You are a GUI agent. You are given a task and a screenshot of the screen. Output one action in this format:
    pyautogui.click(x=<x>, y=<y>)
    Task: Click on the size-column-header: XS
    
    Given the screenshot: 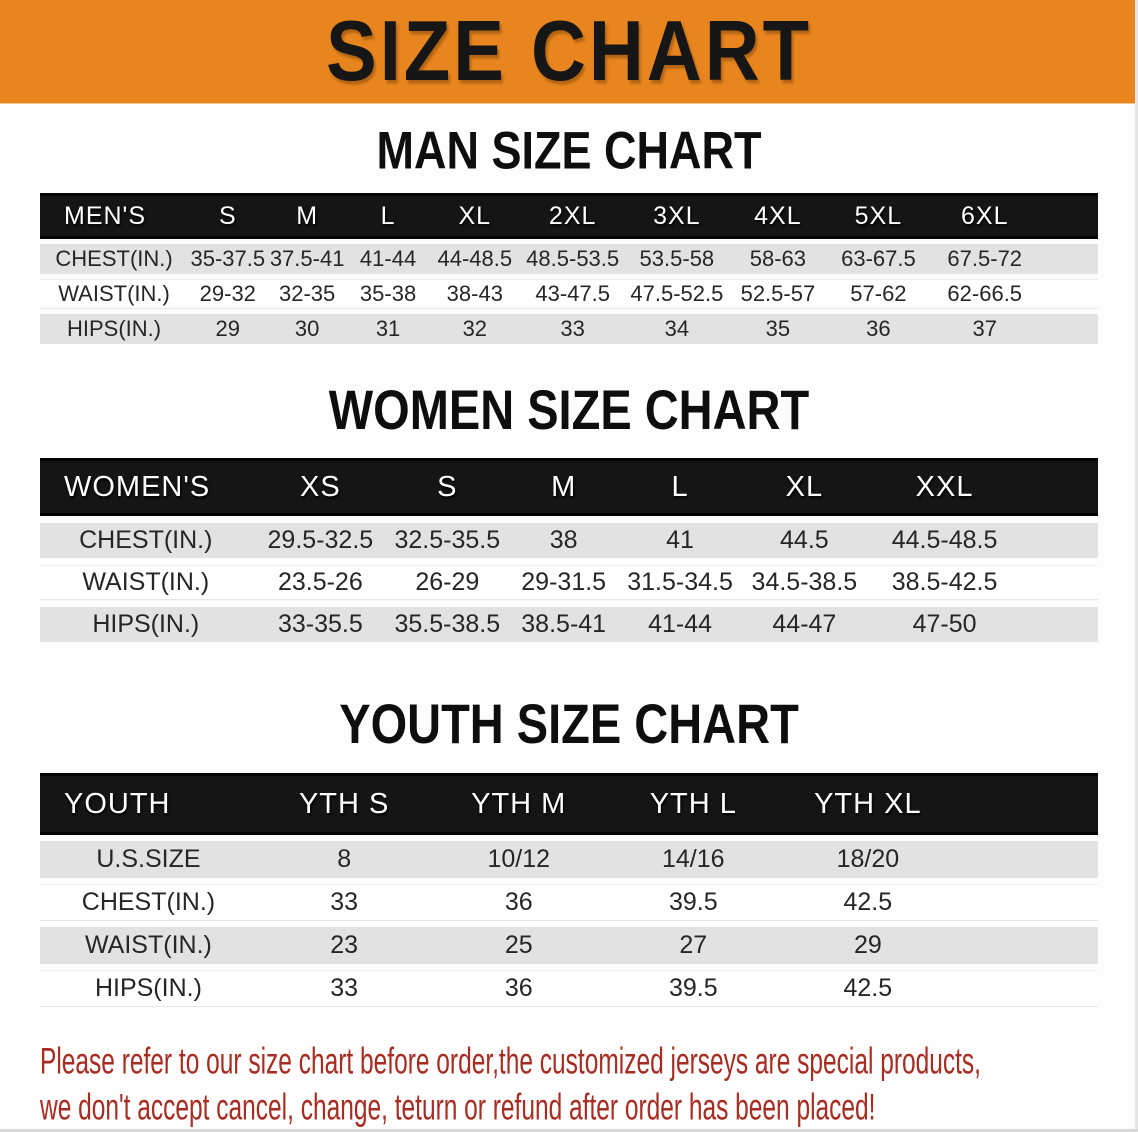 What is the action you would take?
    pyautogui.click(x=320, y=487)
    